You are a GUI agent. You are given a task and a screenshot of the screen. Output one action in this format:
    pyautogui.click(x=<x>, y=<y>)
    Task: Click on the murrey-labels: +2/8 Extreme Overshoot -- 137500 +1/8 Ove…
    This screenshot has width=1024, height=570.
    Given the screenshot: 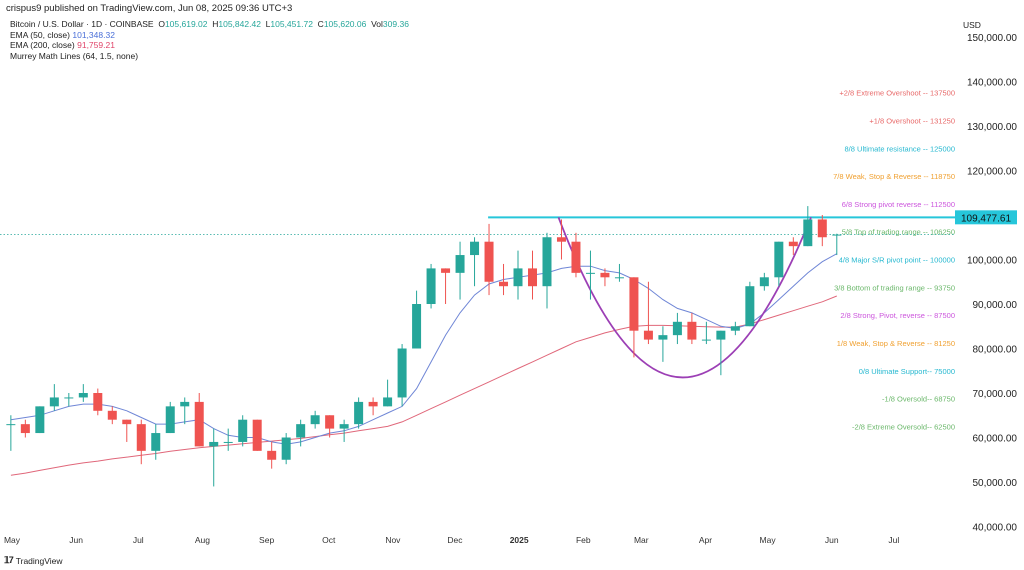 What is the action you would take?
    pyautogui.click(x=894, y=260)
    